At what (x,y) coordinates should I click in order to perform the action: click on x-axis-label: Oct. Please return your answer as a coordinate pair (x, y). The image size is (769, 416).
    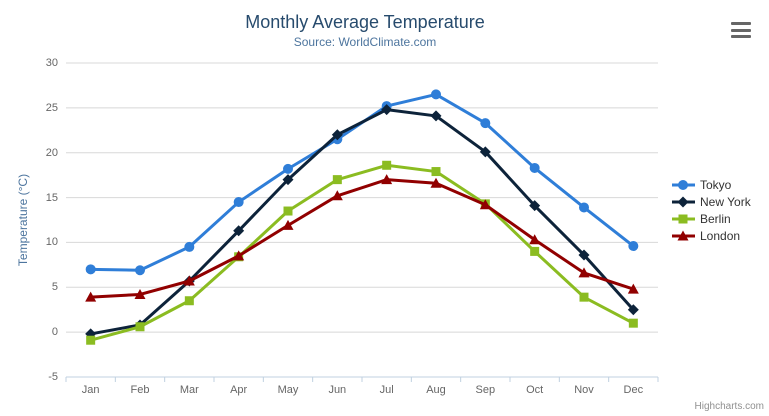
    Looking at the image, I should click on (535, 390).